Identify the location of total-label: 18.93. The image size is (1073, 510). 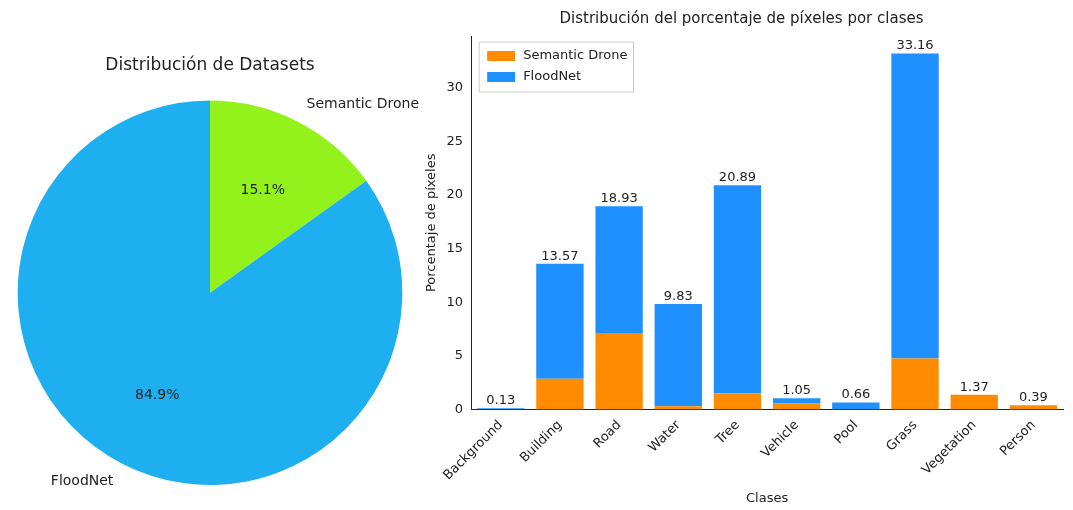
(619, 198).